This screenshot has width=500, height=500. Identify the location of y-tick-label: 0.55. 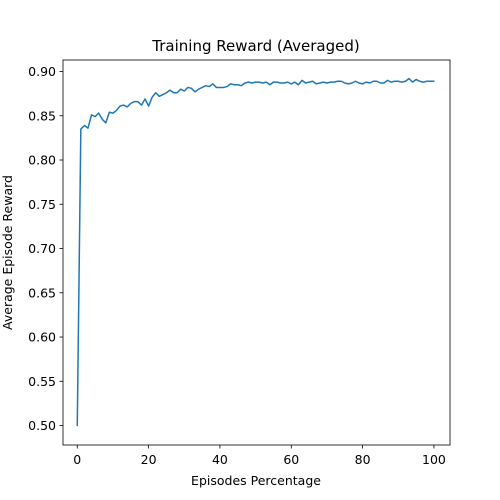
(42, 381).